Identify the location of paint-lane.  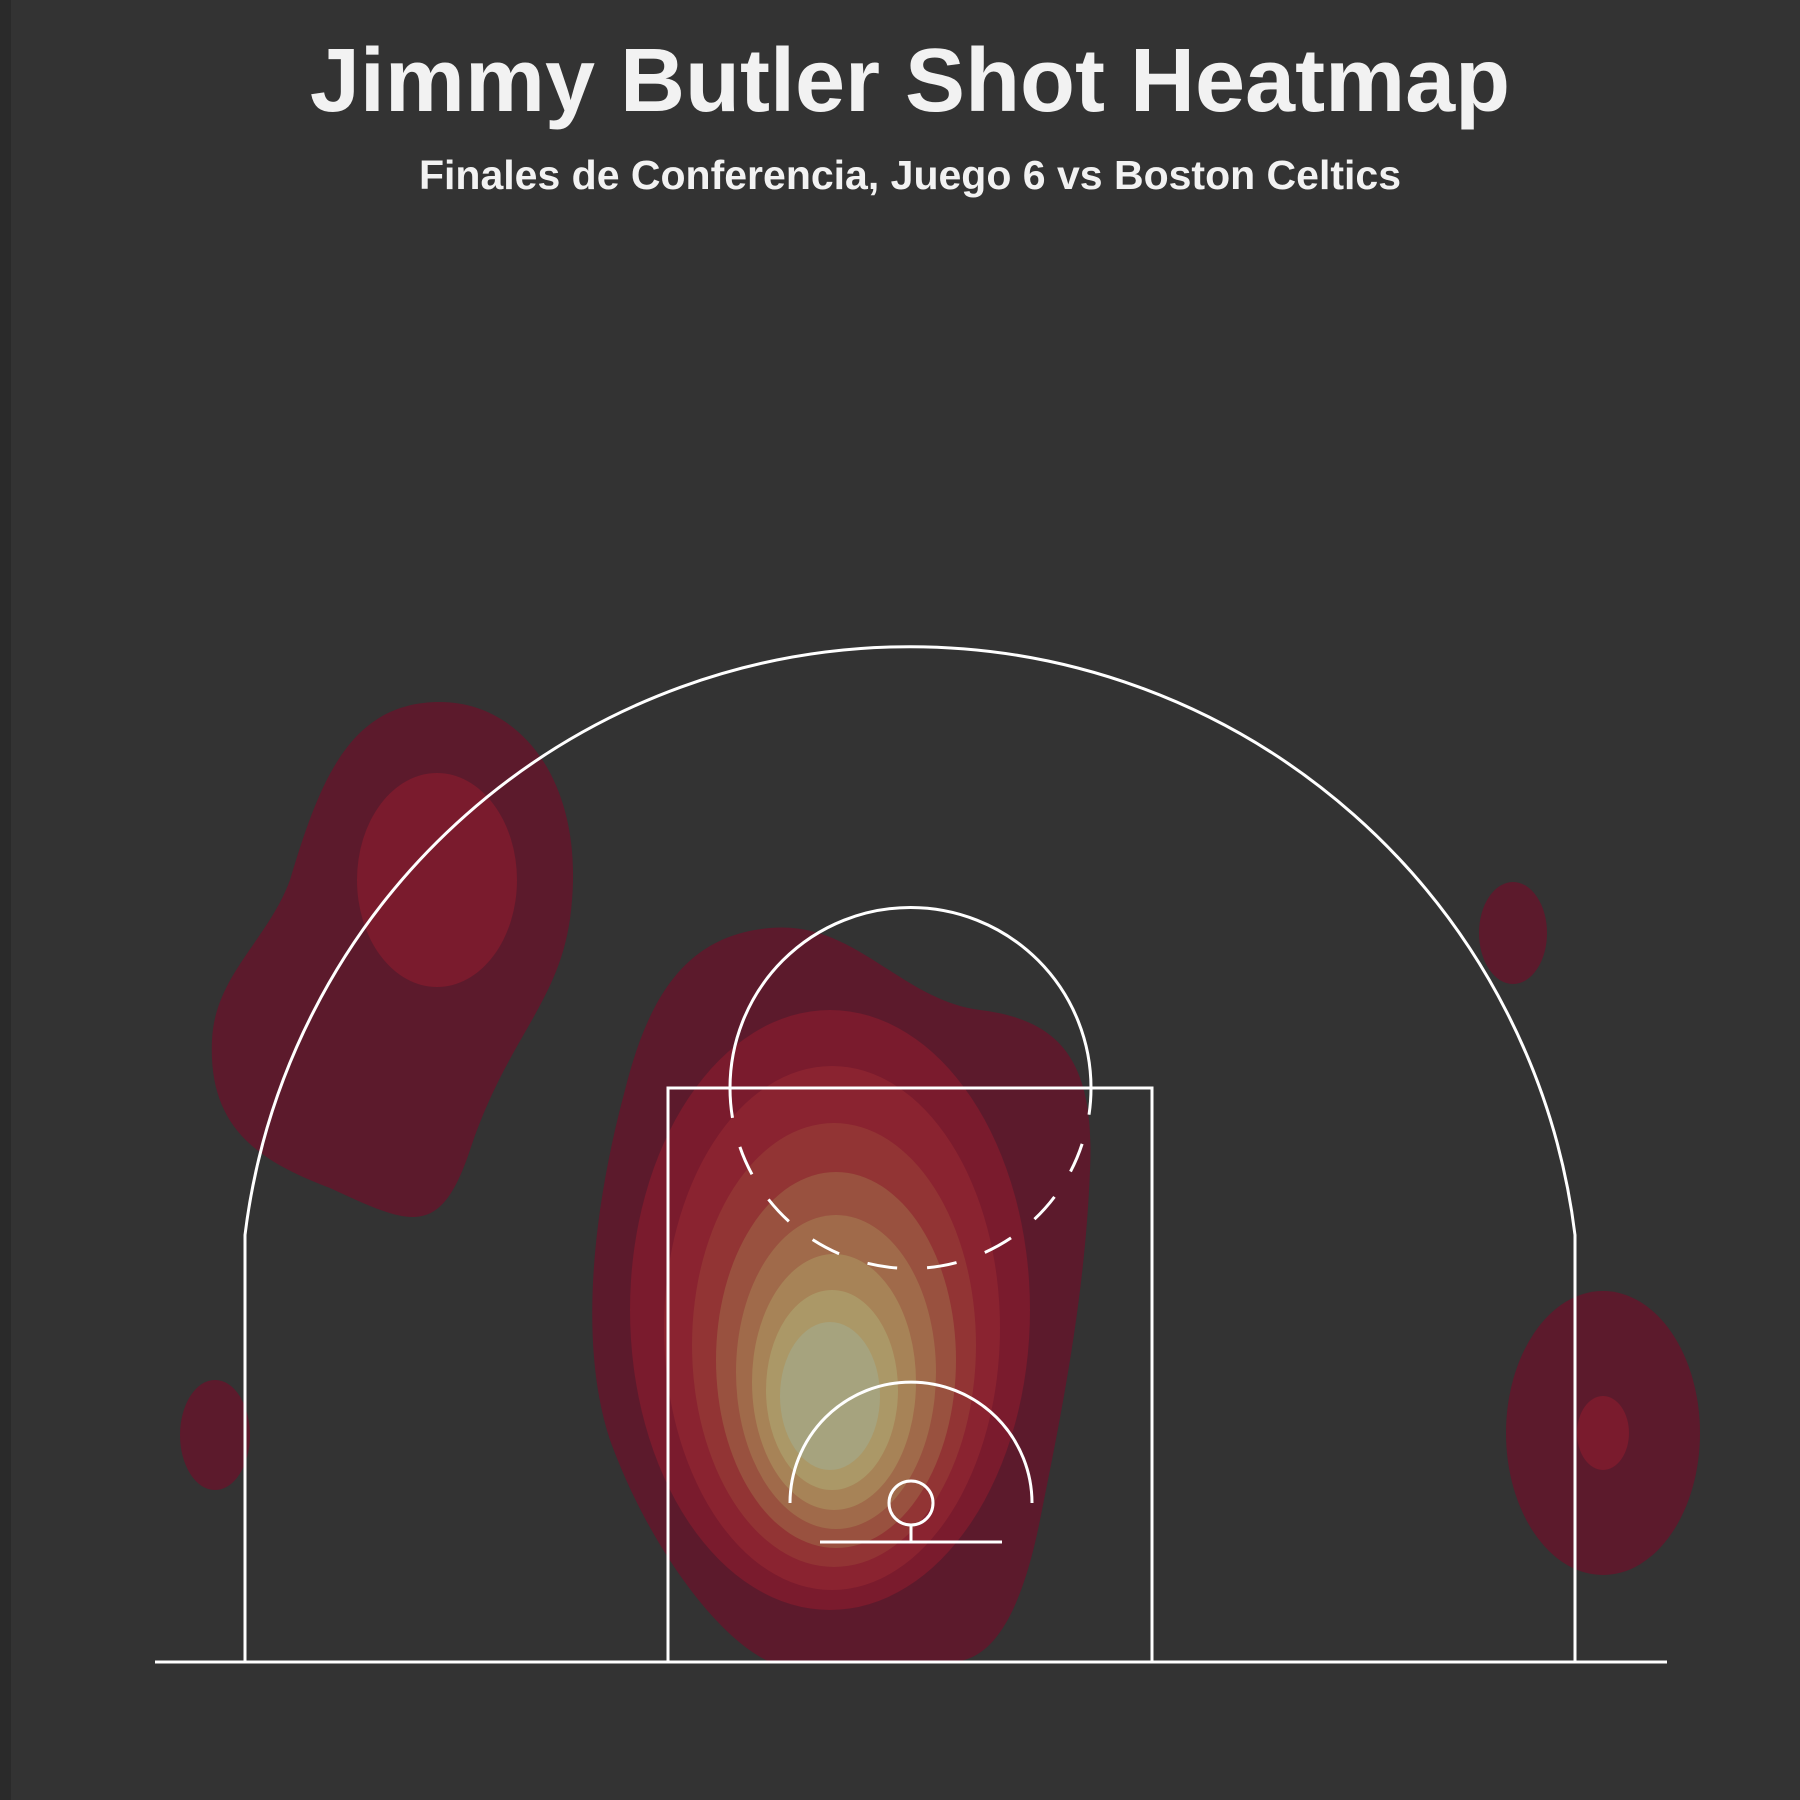
(910, 1375).